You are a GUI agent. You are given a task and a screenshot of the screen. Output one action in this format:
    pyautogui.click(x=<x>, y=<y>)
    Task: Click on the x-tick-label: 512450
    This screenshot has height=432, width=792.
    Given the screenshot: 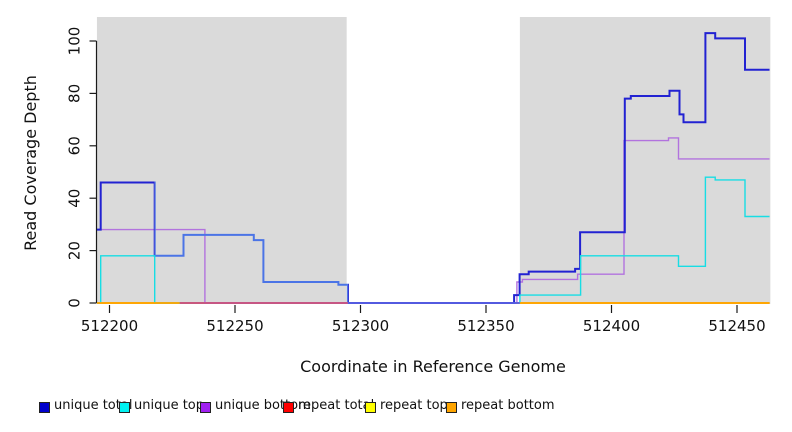 What is the action you would take?
    pyautogui.click(x=736, y=326)
    